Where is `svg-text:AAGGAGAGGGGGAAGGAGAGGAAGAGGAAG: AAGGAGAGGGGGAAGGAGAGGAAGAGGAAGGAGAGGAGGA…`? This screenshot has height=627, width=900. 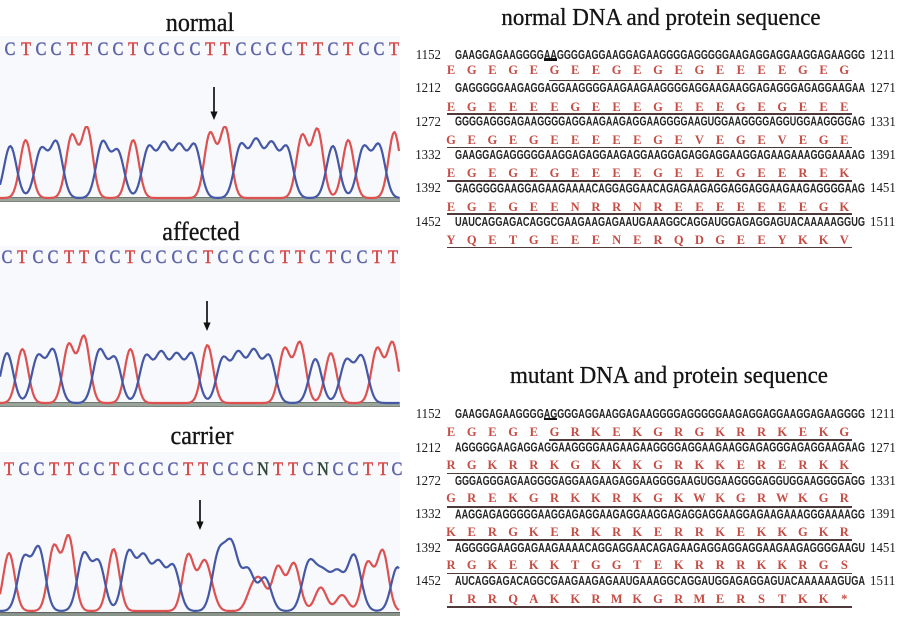 svg-text:AAGGAGAGGGGGAAGGAGAGGAAGAGGAAG: AAGGAGAGGGGGAAGGAGAGGAAGAGGAAGGAGAGGAGGA… is located at coordinates (660, 513).